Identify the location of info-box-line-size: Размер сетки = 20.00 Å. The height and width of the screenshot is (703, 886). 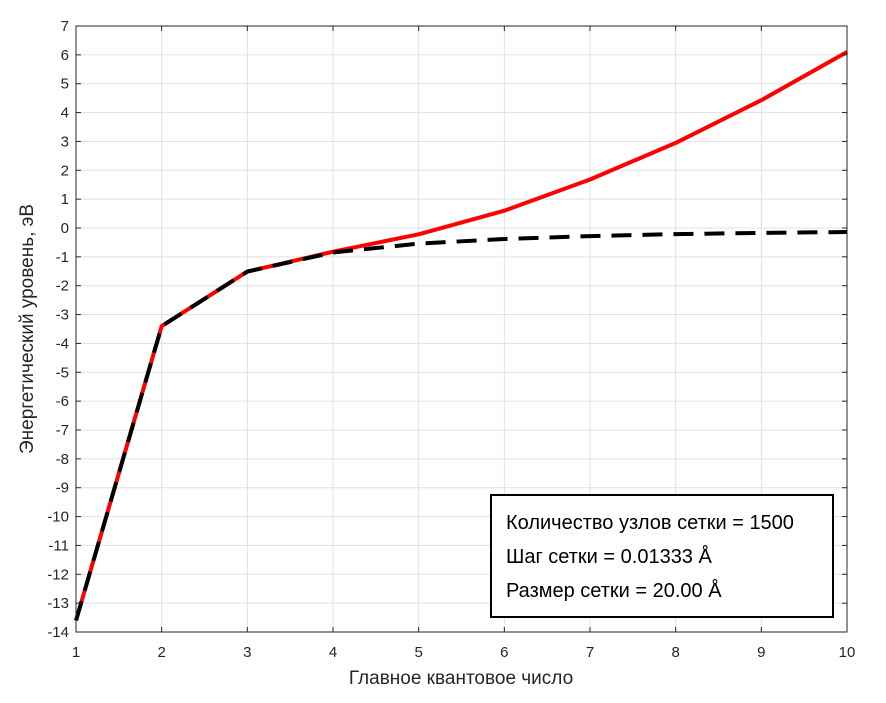
(614, 590).